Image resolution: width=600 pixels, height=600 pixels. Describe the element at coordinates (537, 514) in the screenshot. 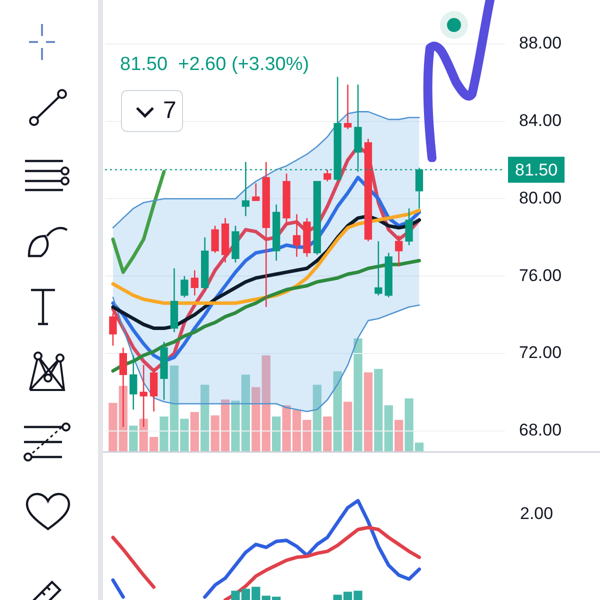

I see `text: 2.00` at that location.